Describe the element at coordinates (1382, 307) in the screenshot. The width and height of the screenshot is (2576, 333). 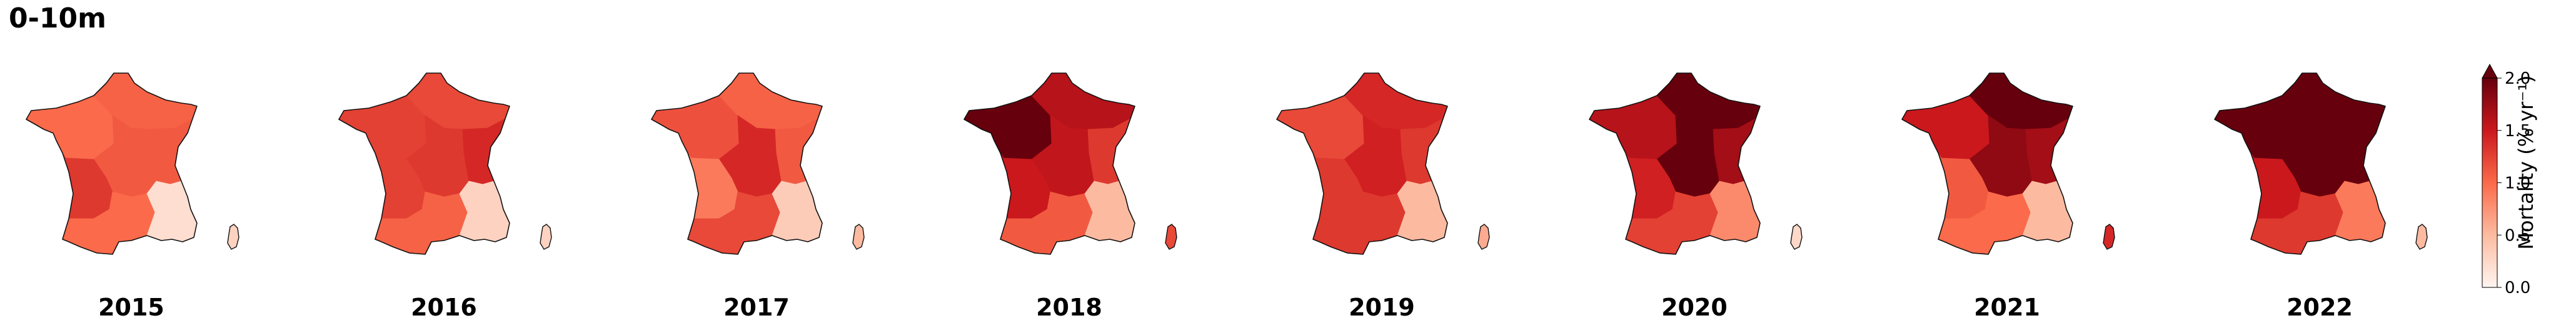
I see `year-label: 2019` at that location.